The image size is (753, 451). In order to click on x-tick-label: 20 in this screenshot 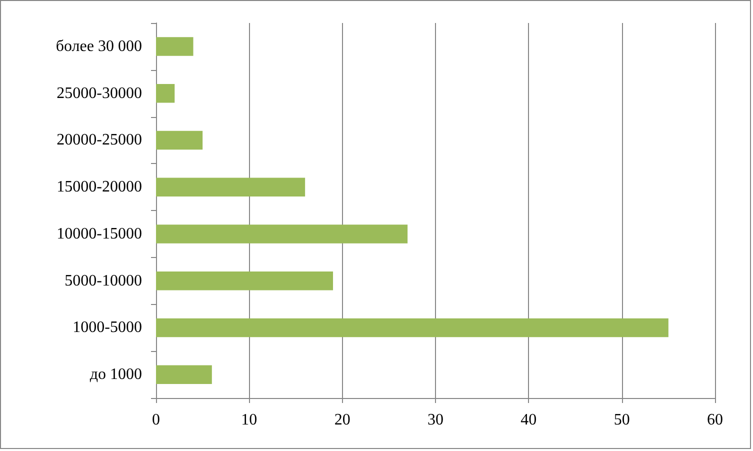, I will do `click(342, 420)`.